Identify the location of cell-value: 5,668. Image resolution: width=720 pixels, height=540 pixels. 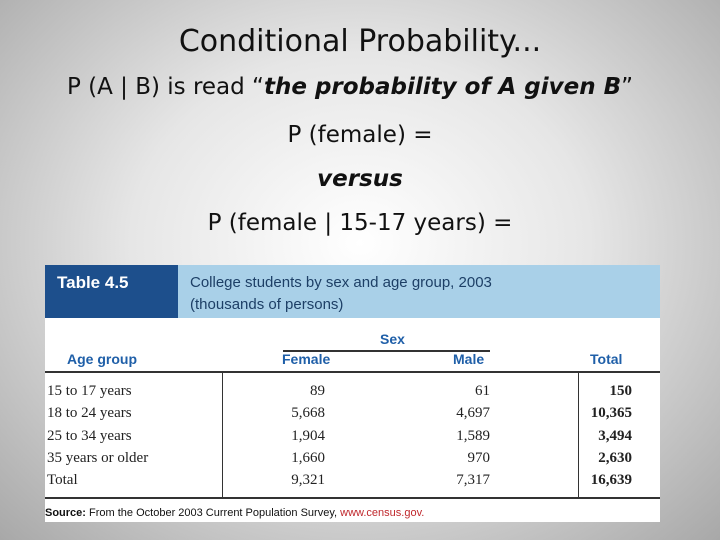
(308, 413).